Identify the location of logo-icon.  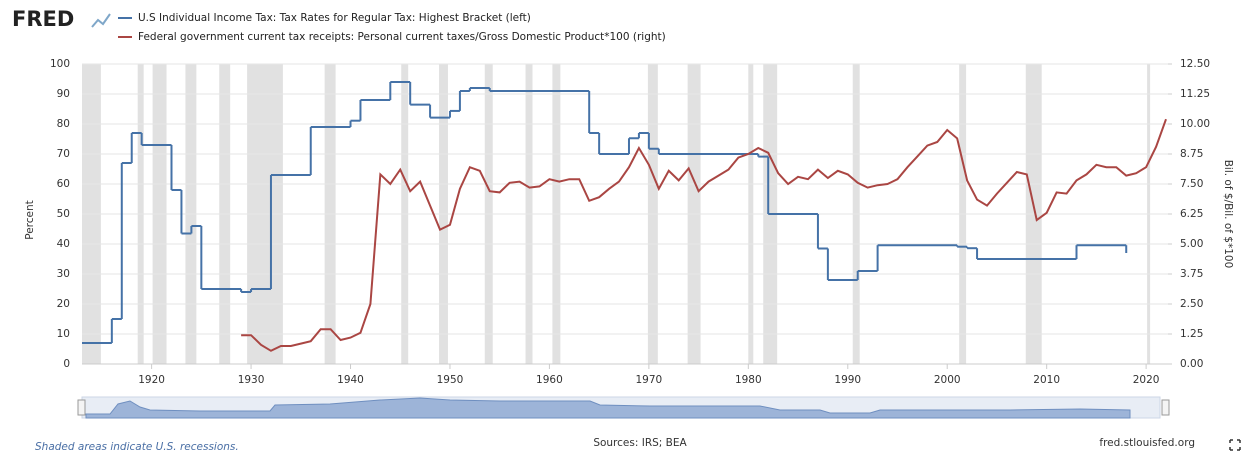
(101, 20).